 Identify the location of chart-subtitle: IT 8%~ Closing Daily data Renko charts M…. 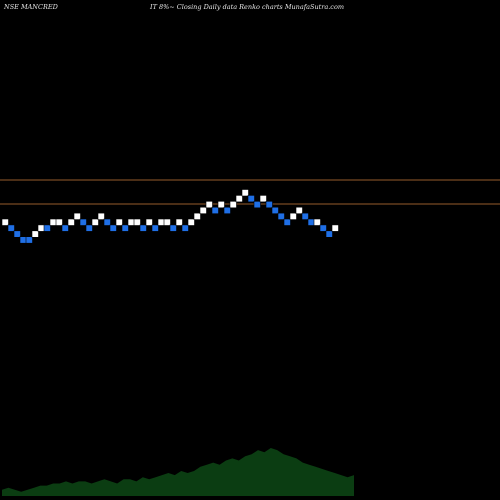
(247, 7).